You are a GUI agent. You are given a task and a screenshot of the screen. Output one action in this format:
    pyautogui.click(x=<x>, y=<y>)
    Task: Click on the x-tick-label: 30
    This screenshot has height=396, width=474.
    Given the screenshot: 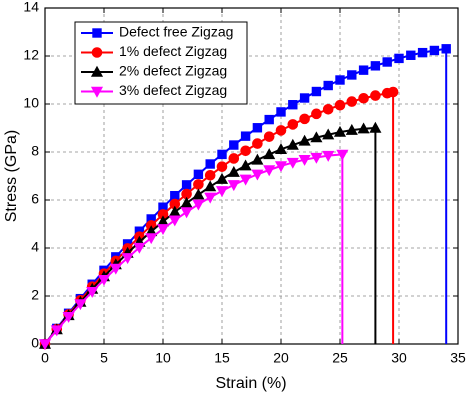 What is the action you would take?
    pyautogui.click(x=399, y=358)
    